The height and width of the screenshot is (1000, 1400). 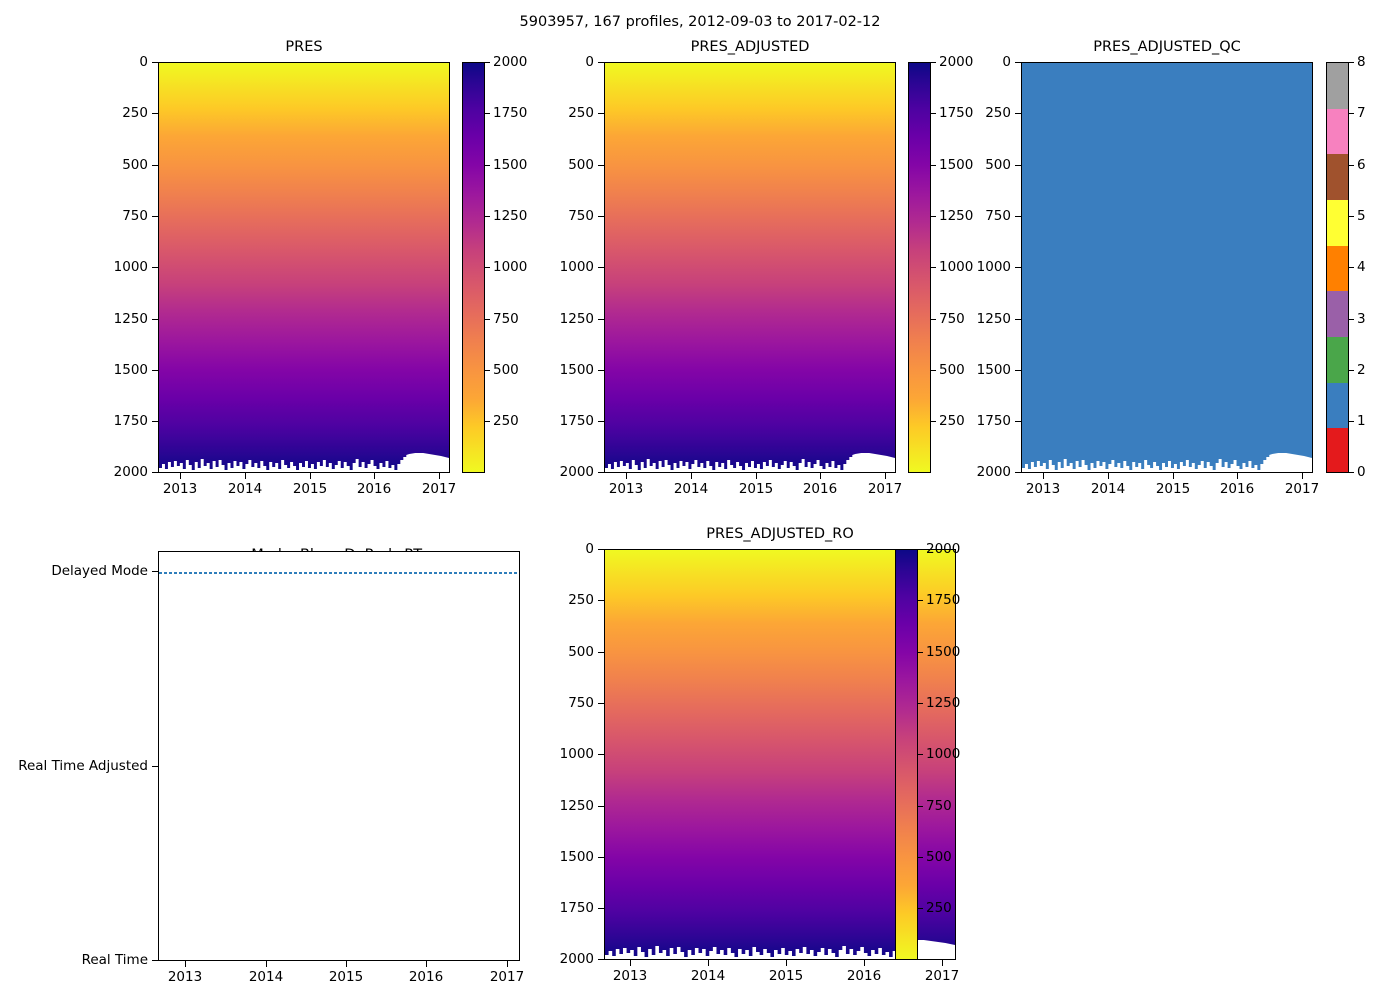 What do you see at coordinates (576, 370) in the screenshot?
I see `ytick-label-pres-adjusted-1500: 1500` at bounding box center [576, 370].